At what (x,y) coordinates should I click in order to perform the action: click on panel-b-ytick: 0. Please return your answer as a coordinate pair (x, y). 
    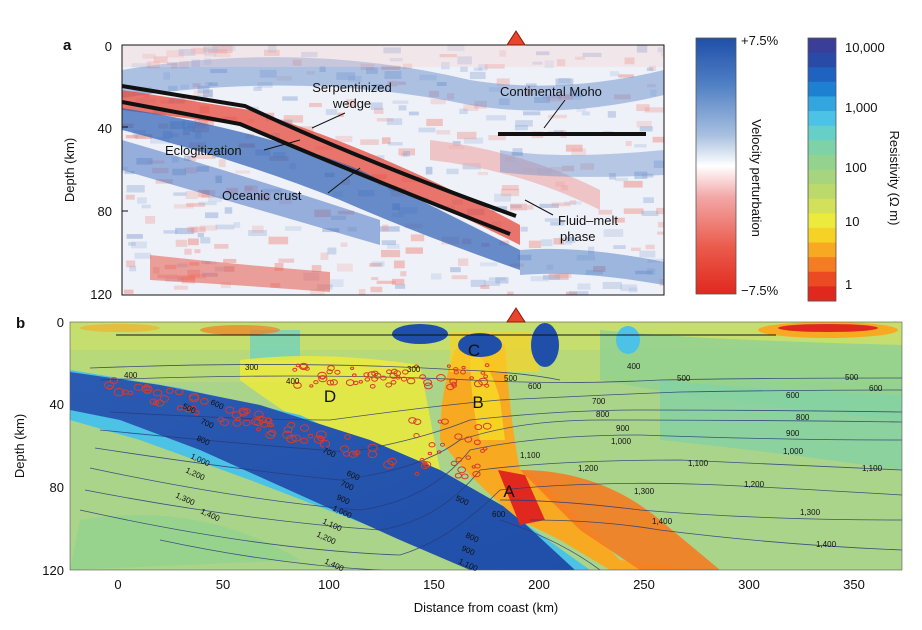
    Looking at the image, I should click on (60, 322).